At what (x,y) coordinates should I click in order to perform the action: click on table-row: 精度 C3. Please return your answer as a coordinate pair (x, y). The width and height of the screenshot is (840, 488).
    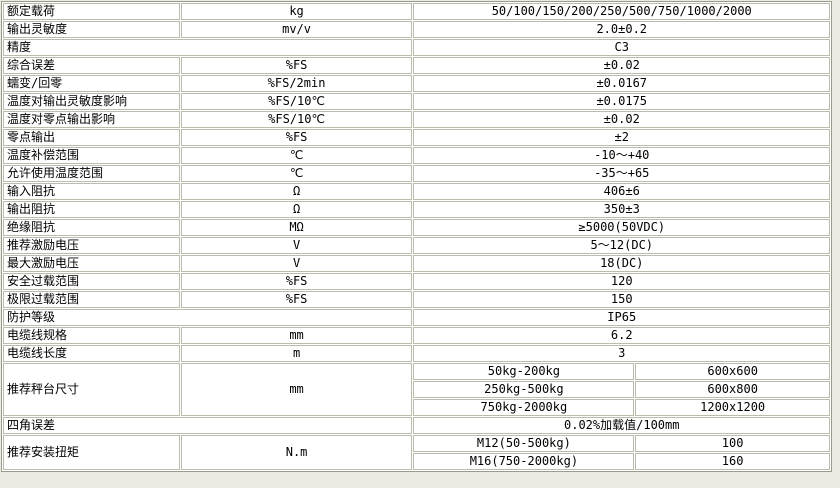
    Looking at the image, I should click on (416, 47).